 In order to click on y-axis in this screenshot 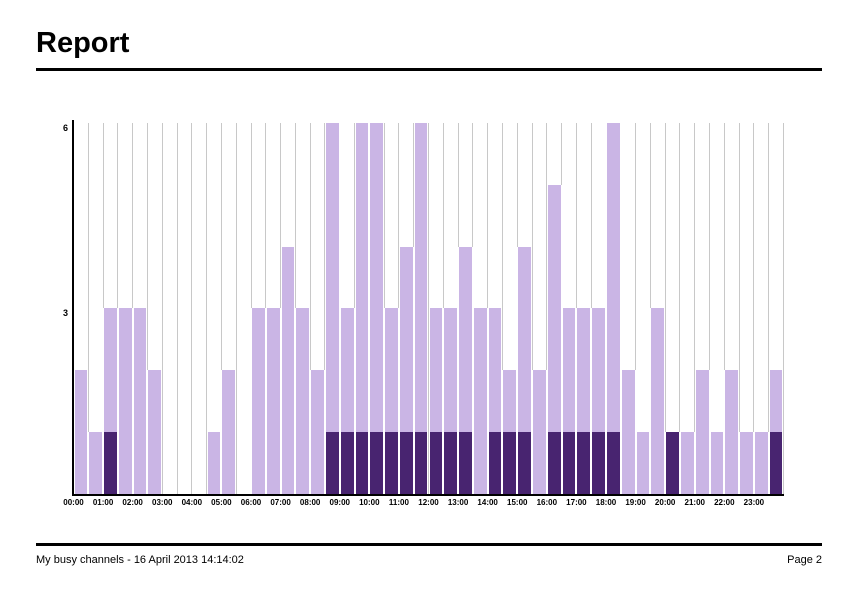, I will do `click(72, 308)`.